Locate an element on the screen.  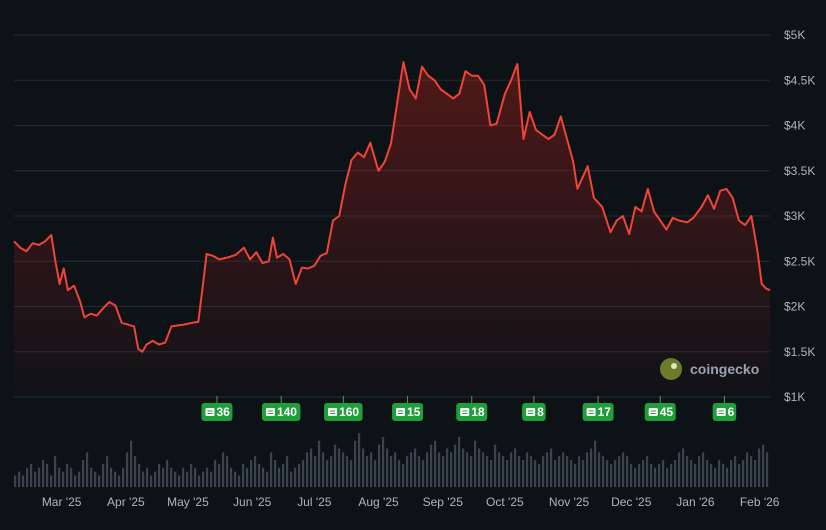
x-tick-label: Feb '26 is located at coordinates (760, 502).